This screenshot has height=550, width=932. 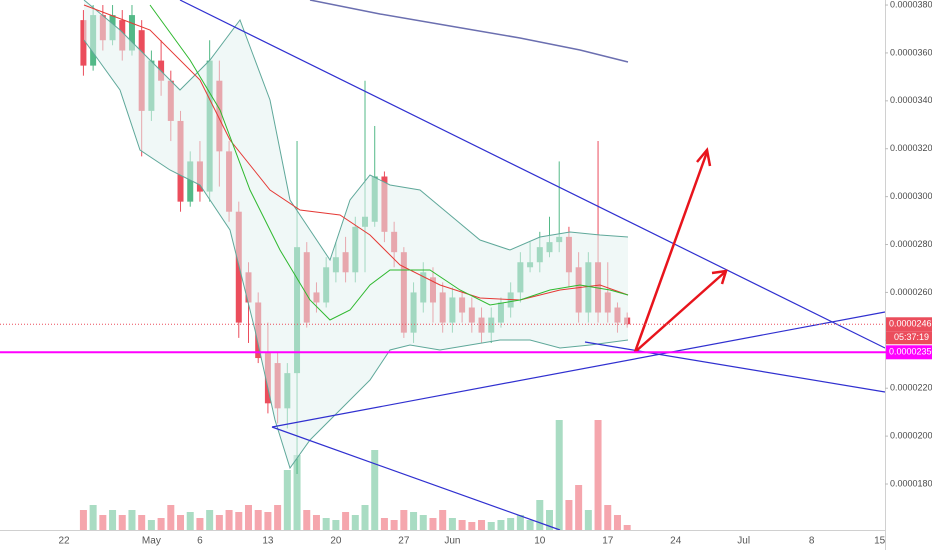 I want to click on countdown-box, so click(x=909, y=338).